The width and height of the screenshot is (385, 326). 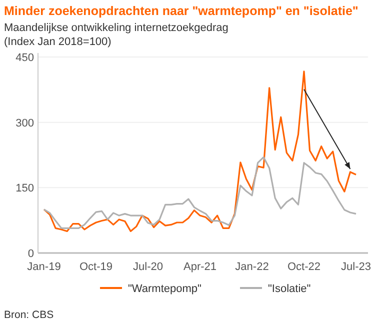 What do you see at coordinates (25, 123) in the screenshot?
I see `y-tick-label: 300` at bounding box center [25, 123].